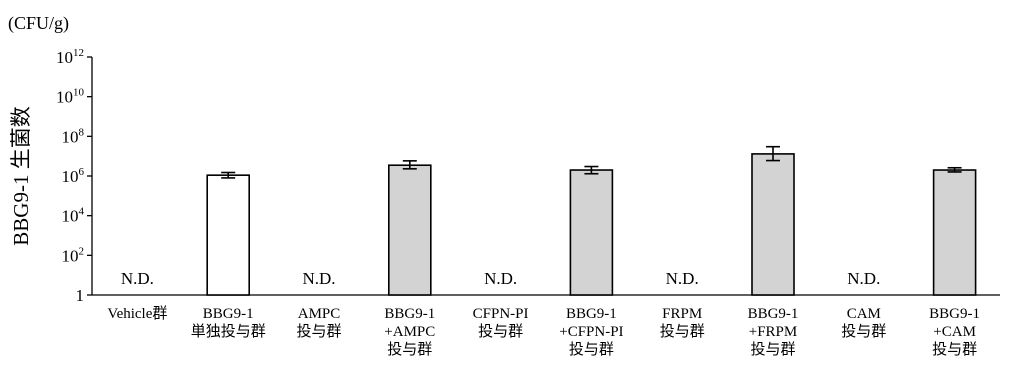 The image size is (1012, 365). Describe the element at coordinates (864, 314) in the screenshot. I see `category-label: CAM` at that location.